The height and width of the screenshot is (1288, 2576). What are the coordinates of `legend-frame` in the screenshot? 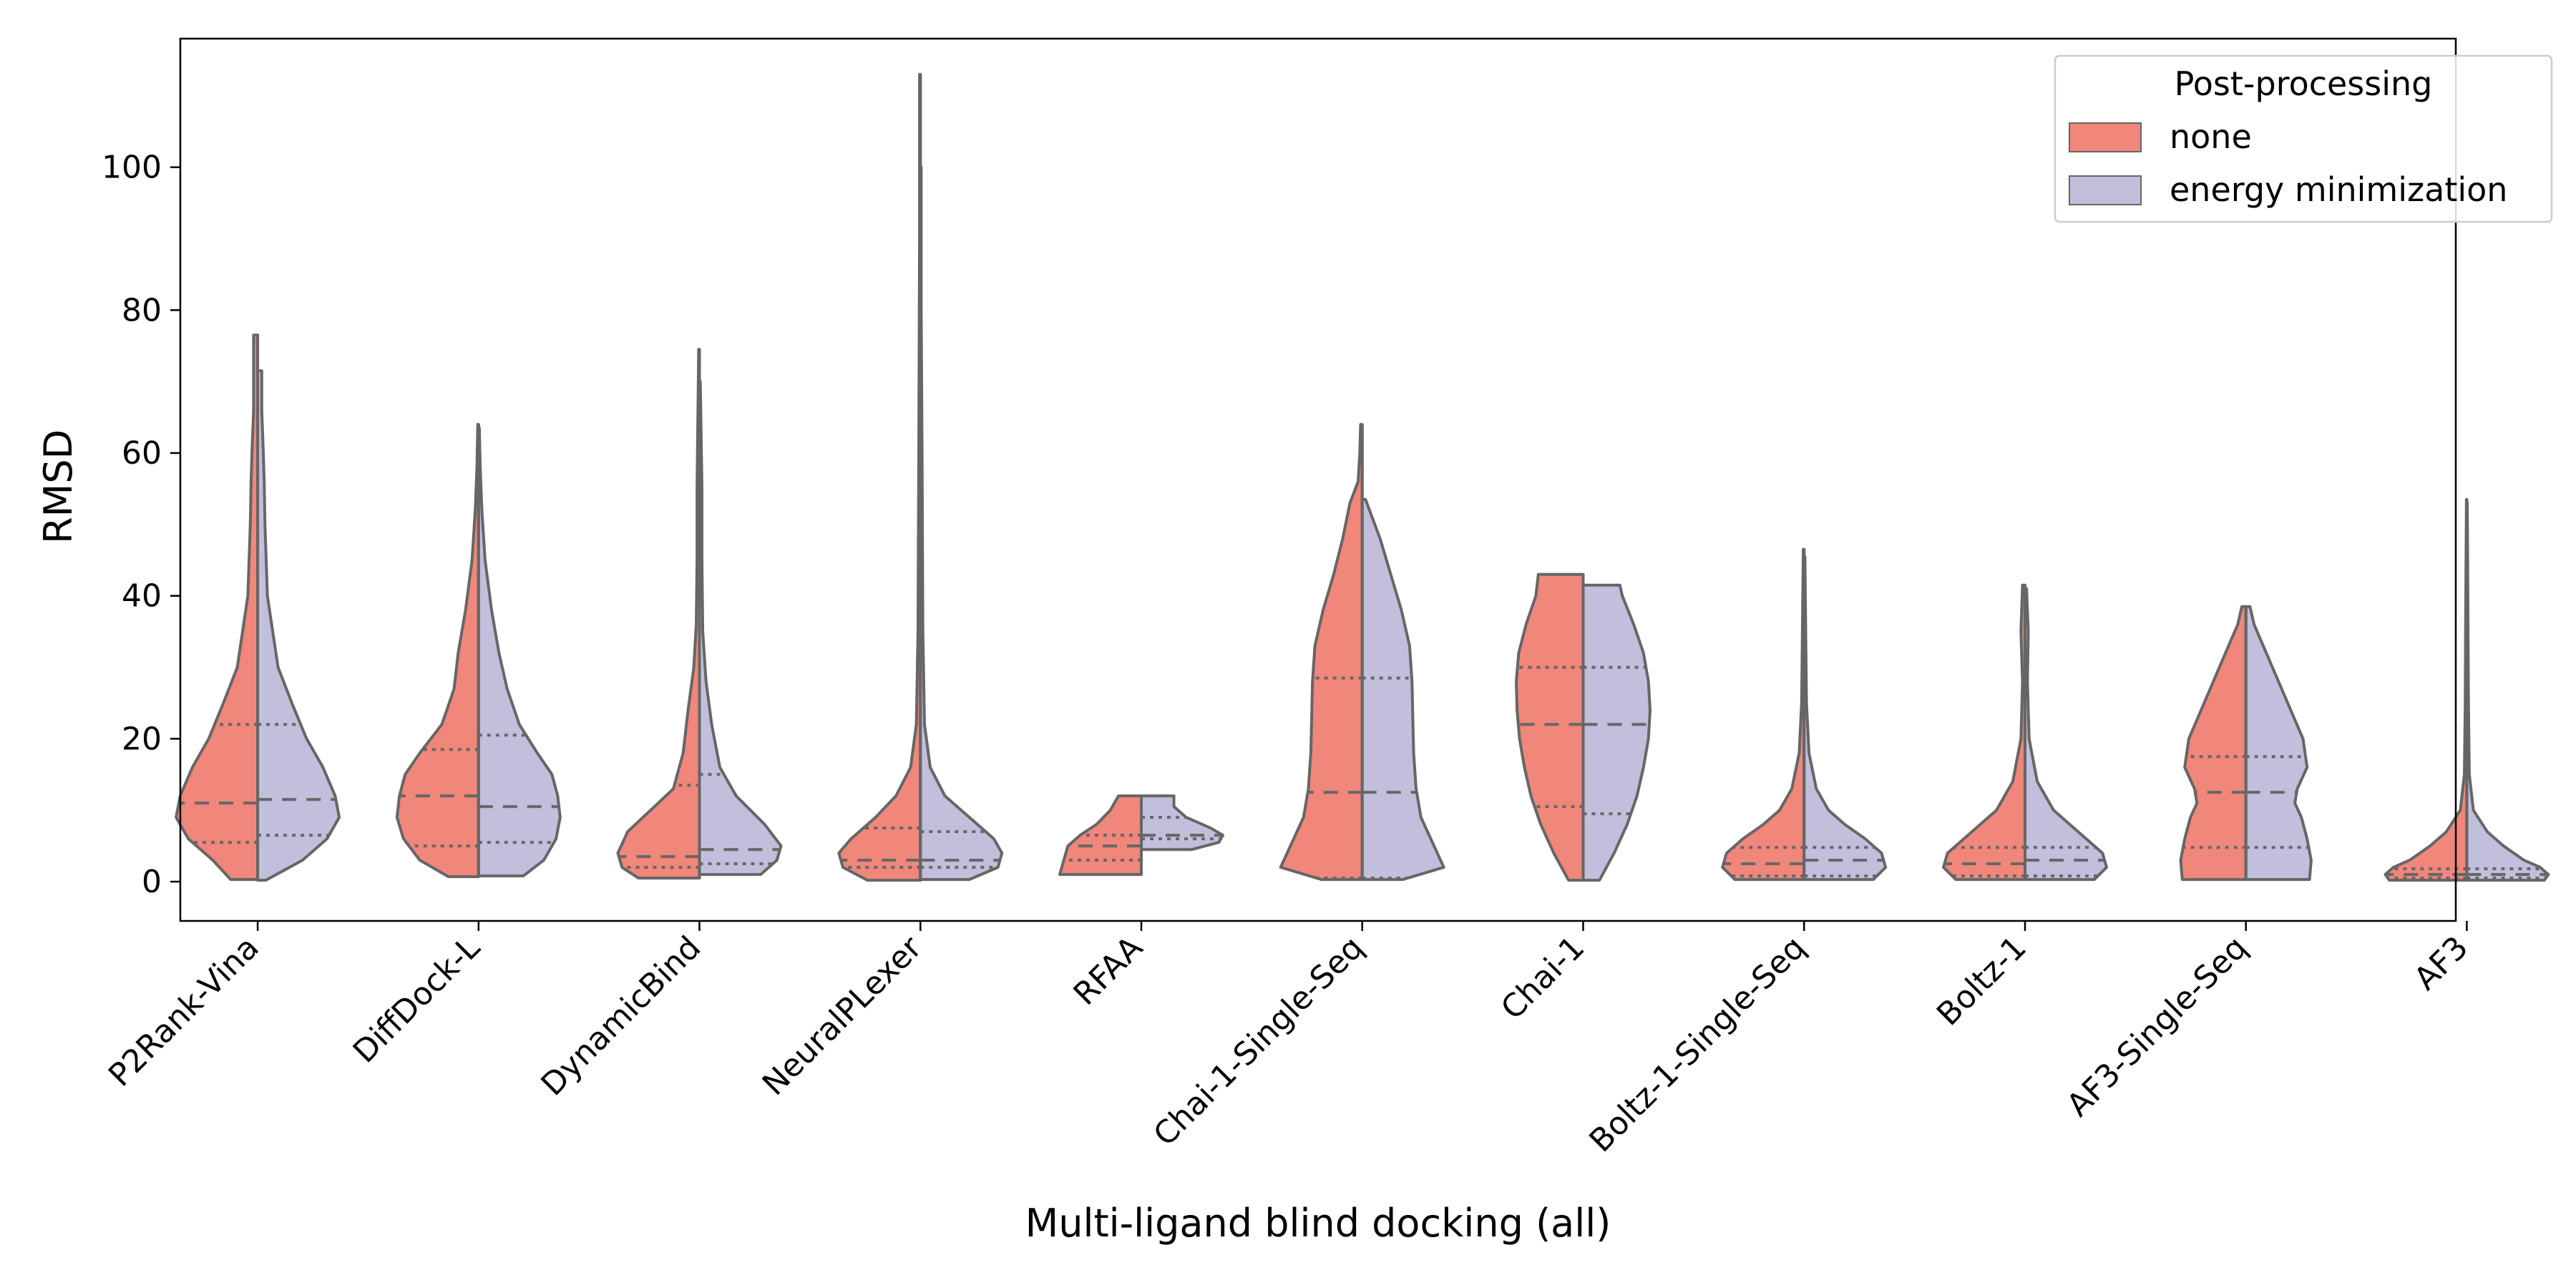 It's located at (2303, 138).